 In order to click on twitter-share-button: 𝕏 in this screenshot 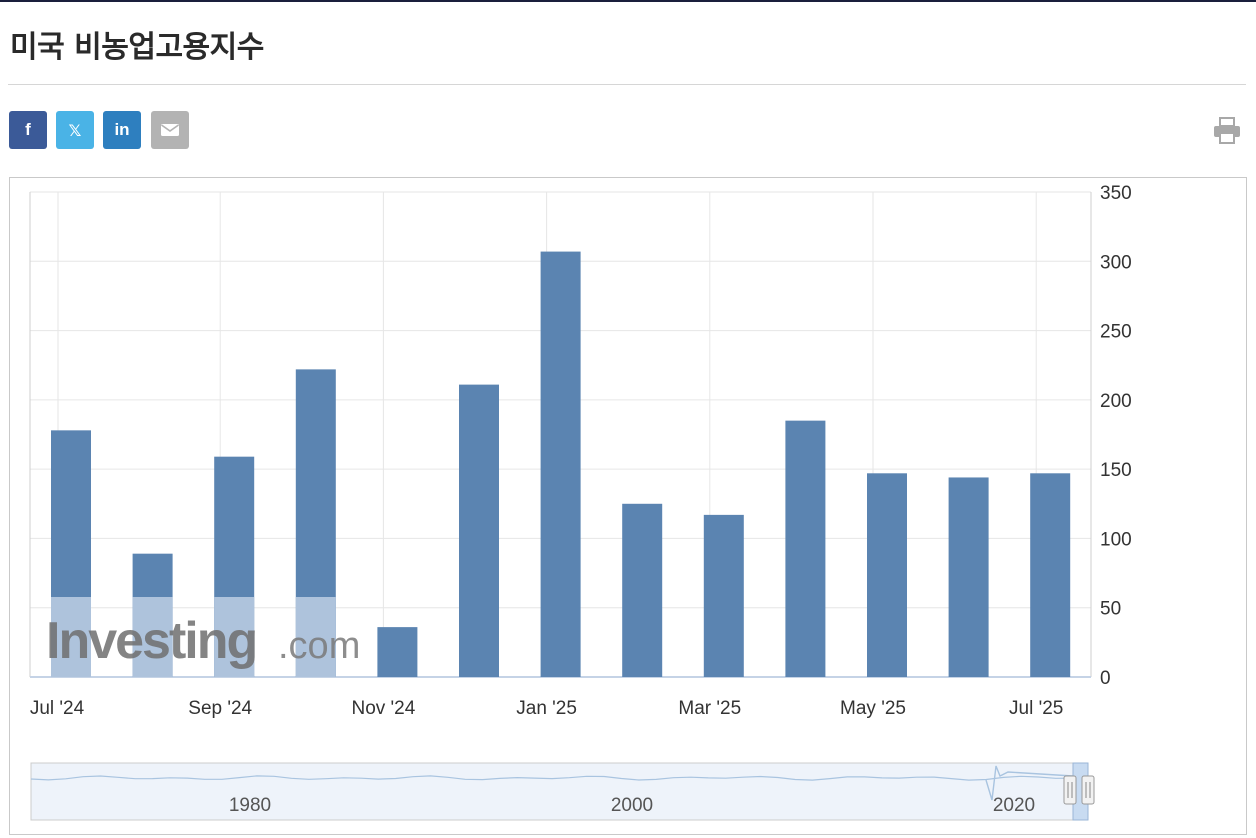, I will do `click(75, 130)`.